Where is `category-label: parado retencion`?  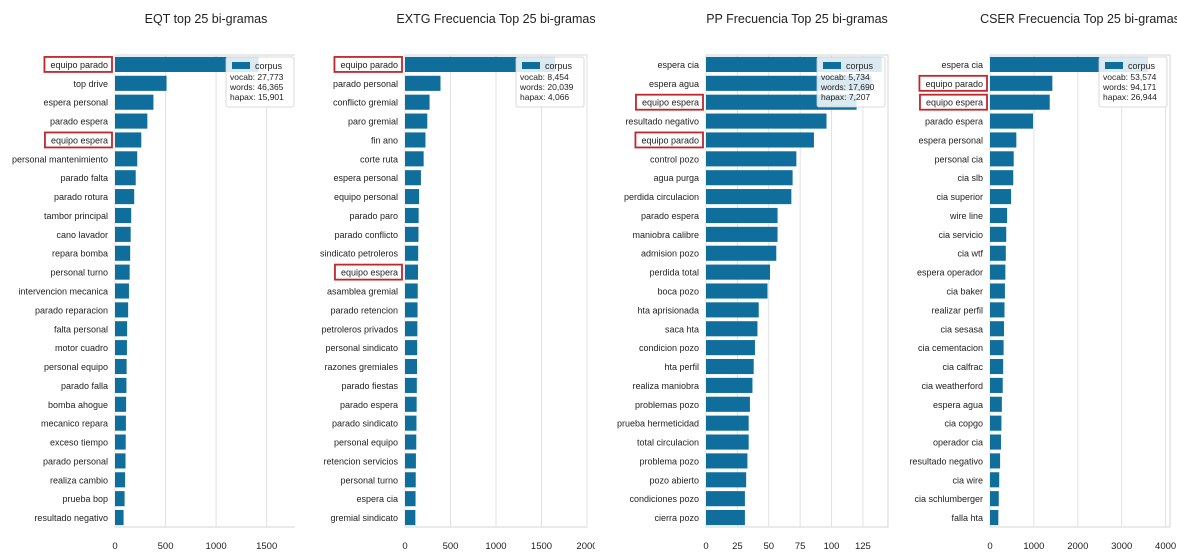 category-label: parado retencion is located at coordinates (364, 310).